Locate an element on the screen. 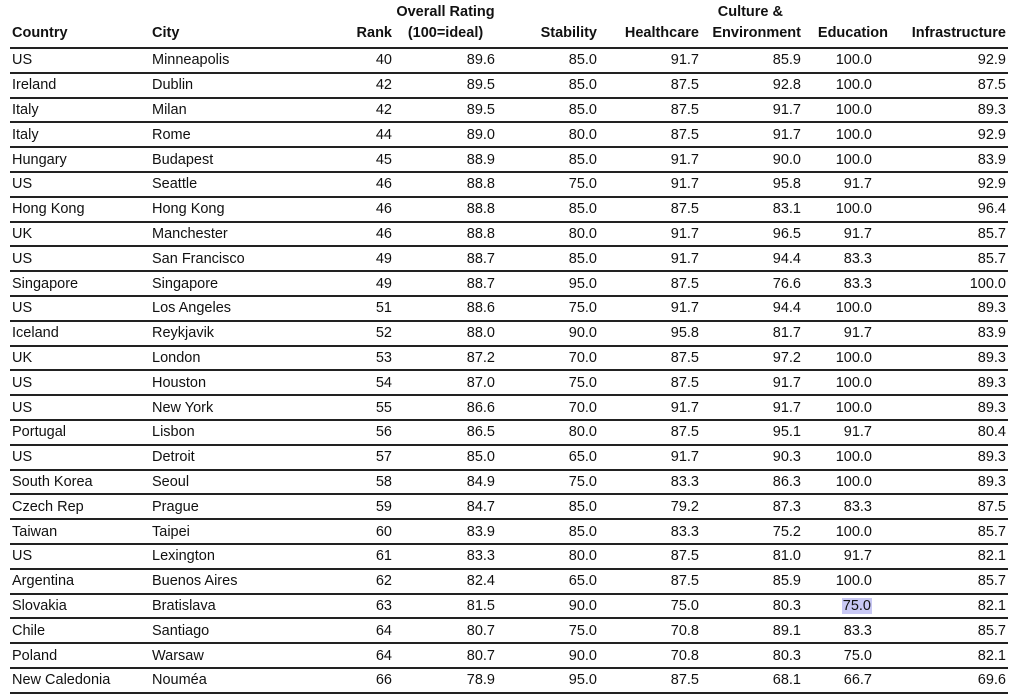  cell-overall-rating: 84.9 is located at coordinates (445, 482).